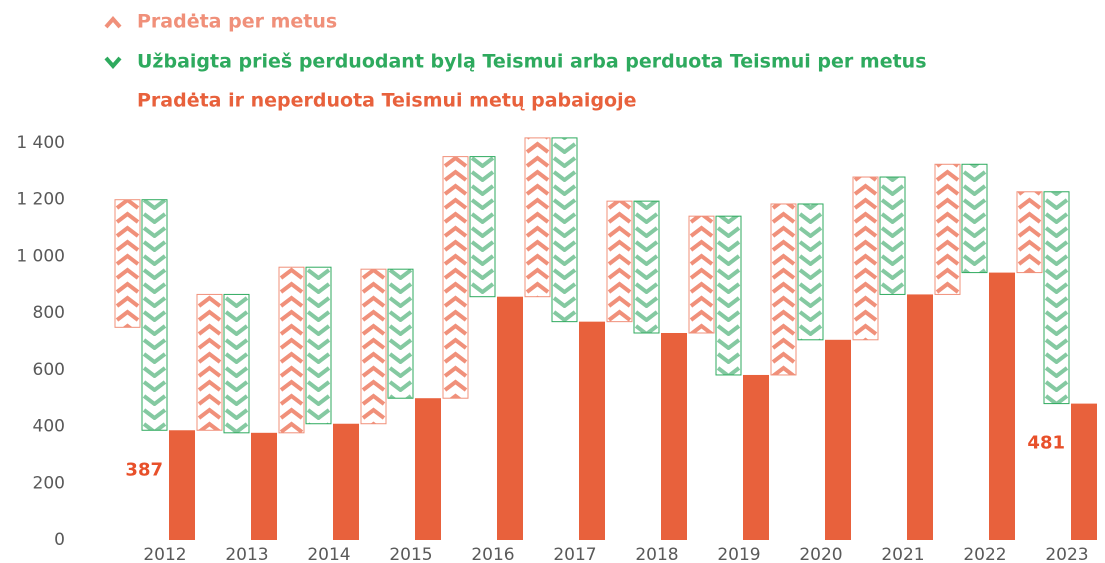 Image resolution: width=1105 pixels, height=563 pixels. Describe the element at coordinates (49, 313) in the screenshot. I see `y-tick-label: 800` at that location.